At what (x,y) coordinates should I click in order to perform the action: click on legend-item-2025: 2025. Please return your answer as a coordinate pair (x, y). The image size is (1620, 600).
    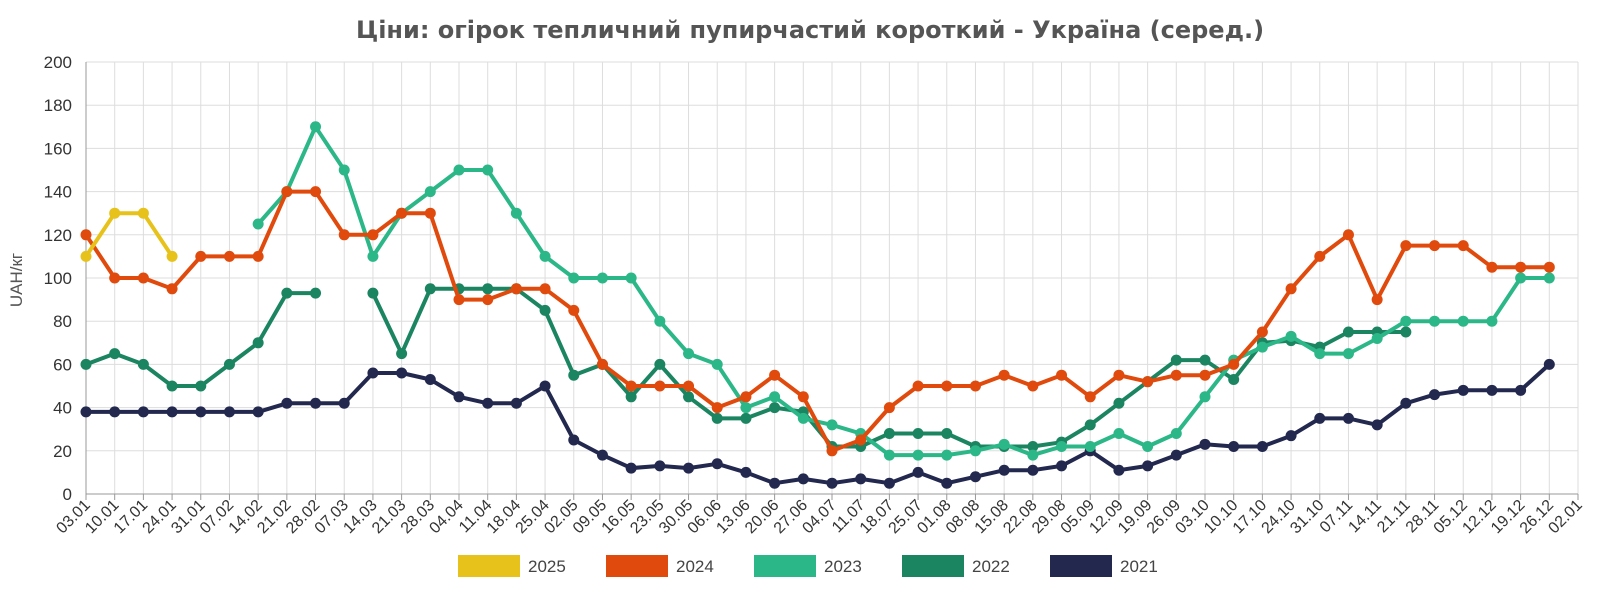
    Looking at the image, I should click on (512, 566).